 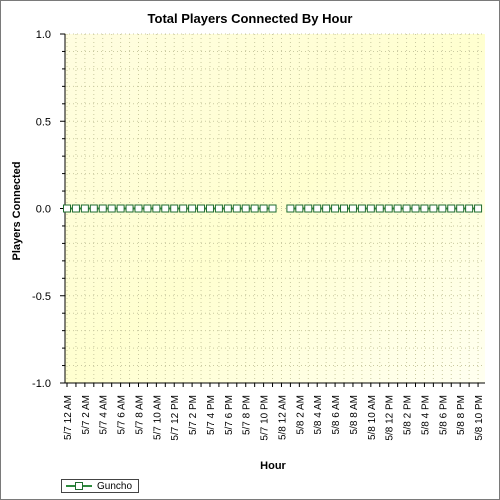 What do you see at coordinates (265, 418) in the screenshot?
I see `x-tick-label: 5/7 10 PM` at bounding box center [265, 418].